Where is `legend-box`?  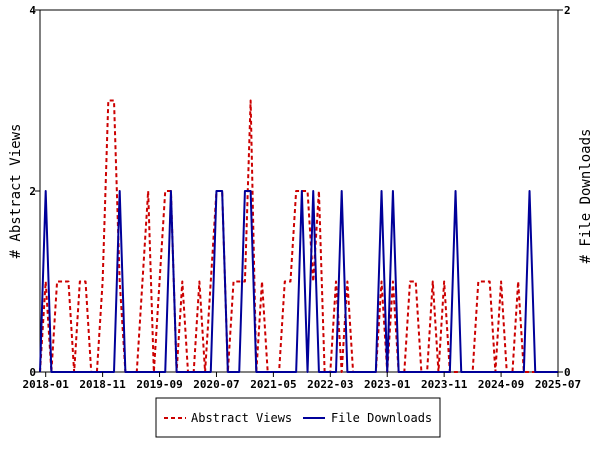
legend-box is located at coordinates (298, 417).